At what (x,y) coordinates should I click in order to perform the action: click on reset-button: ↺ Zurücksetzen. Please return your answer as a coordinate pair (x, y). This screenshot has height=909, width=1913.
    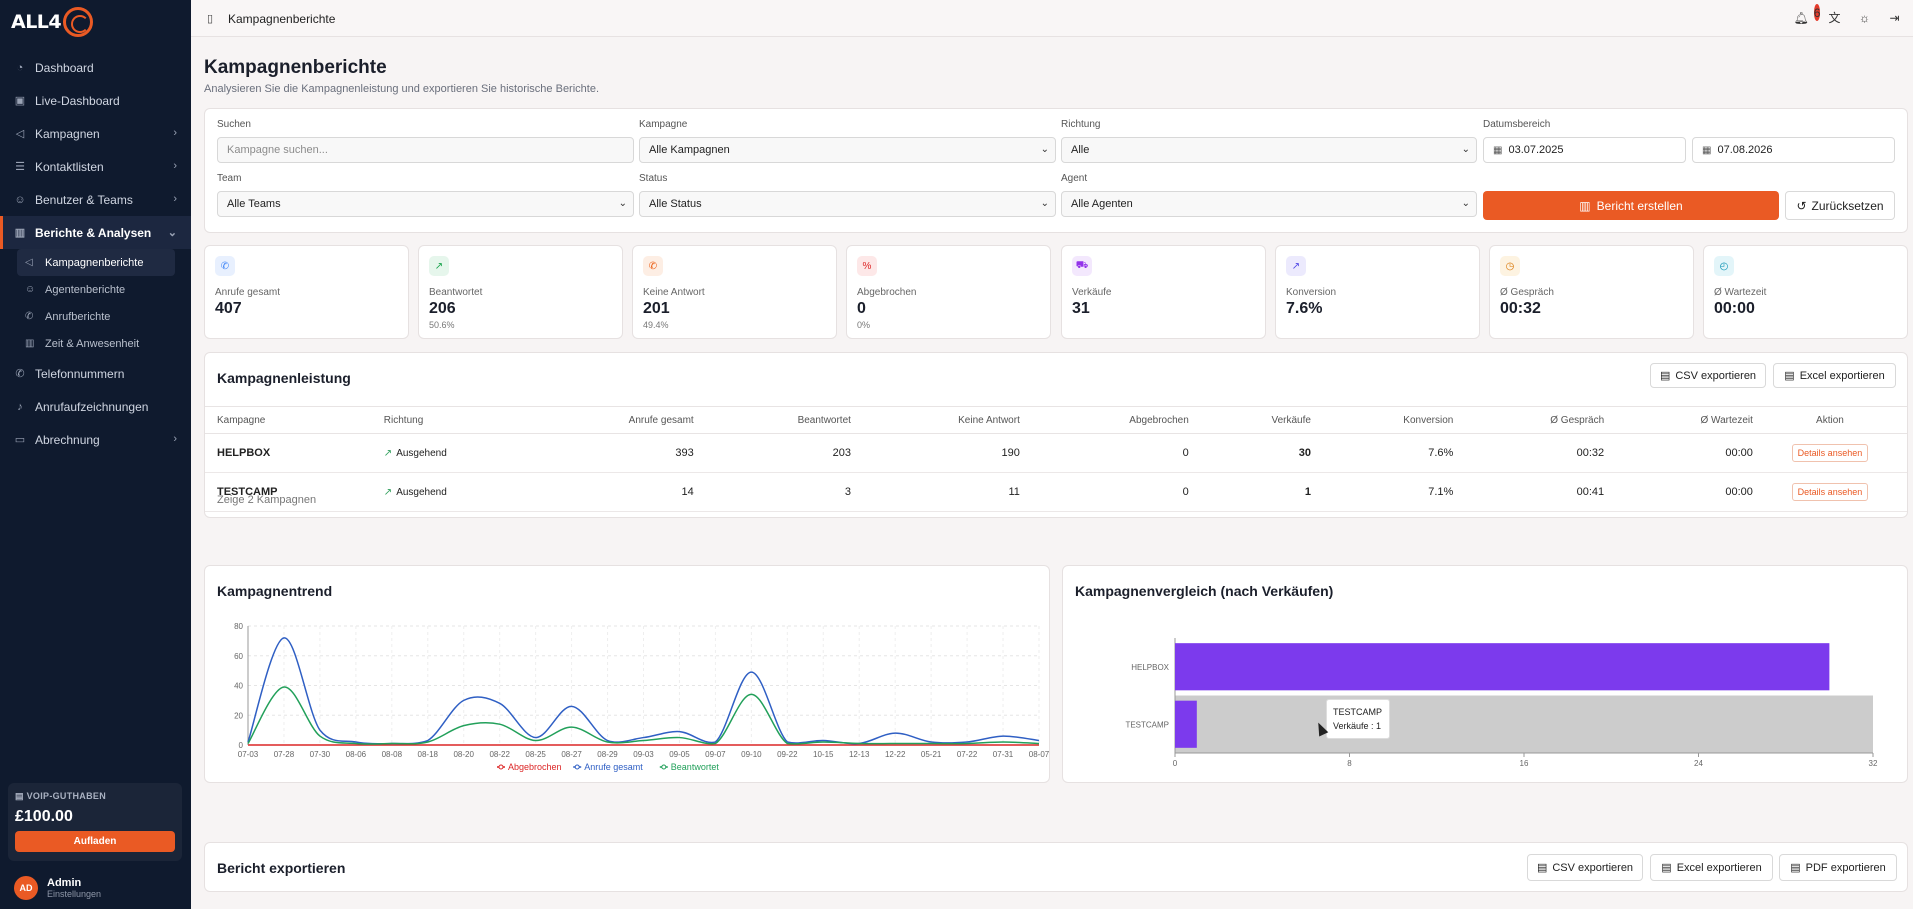
    Looking at the image, I should click on (1840, 205).